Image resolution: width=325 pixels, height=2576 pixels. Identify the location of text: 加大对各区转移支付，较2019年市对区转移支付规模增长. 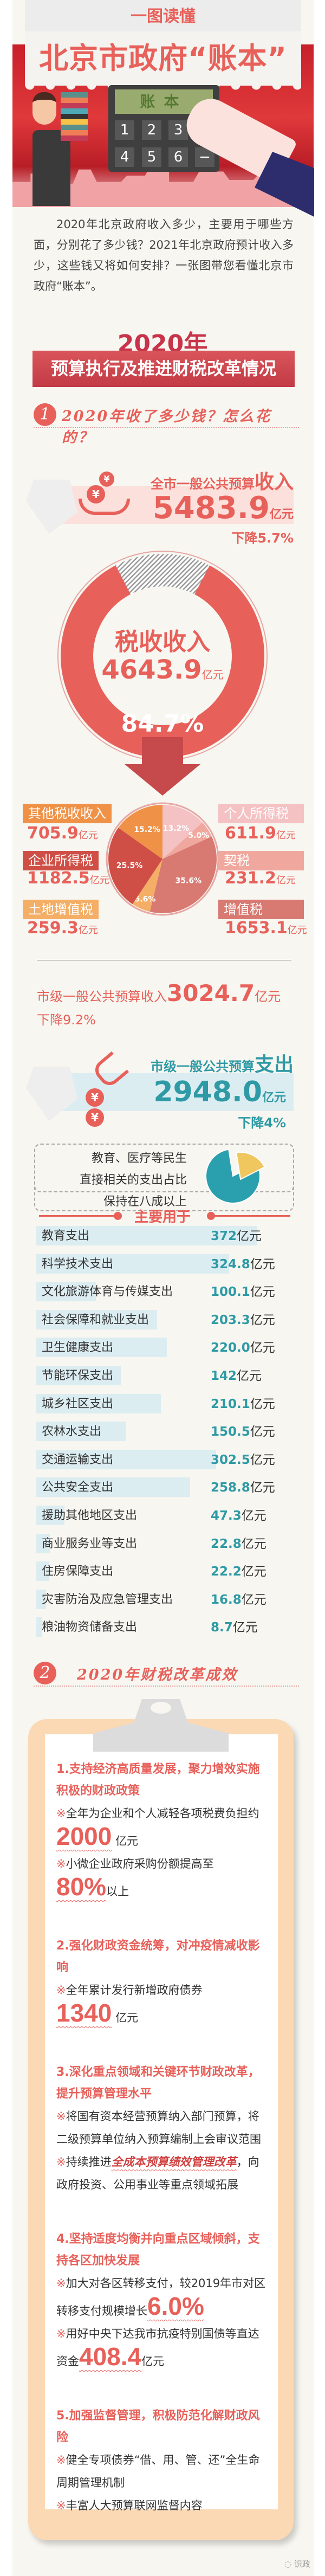
(161, 2297).